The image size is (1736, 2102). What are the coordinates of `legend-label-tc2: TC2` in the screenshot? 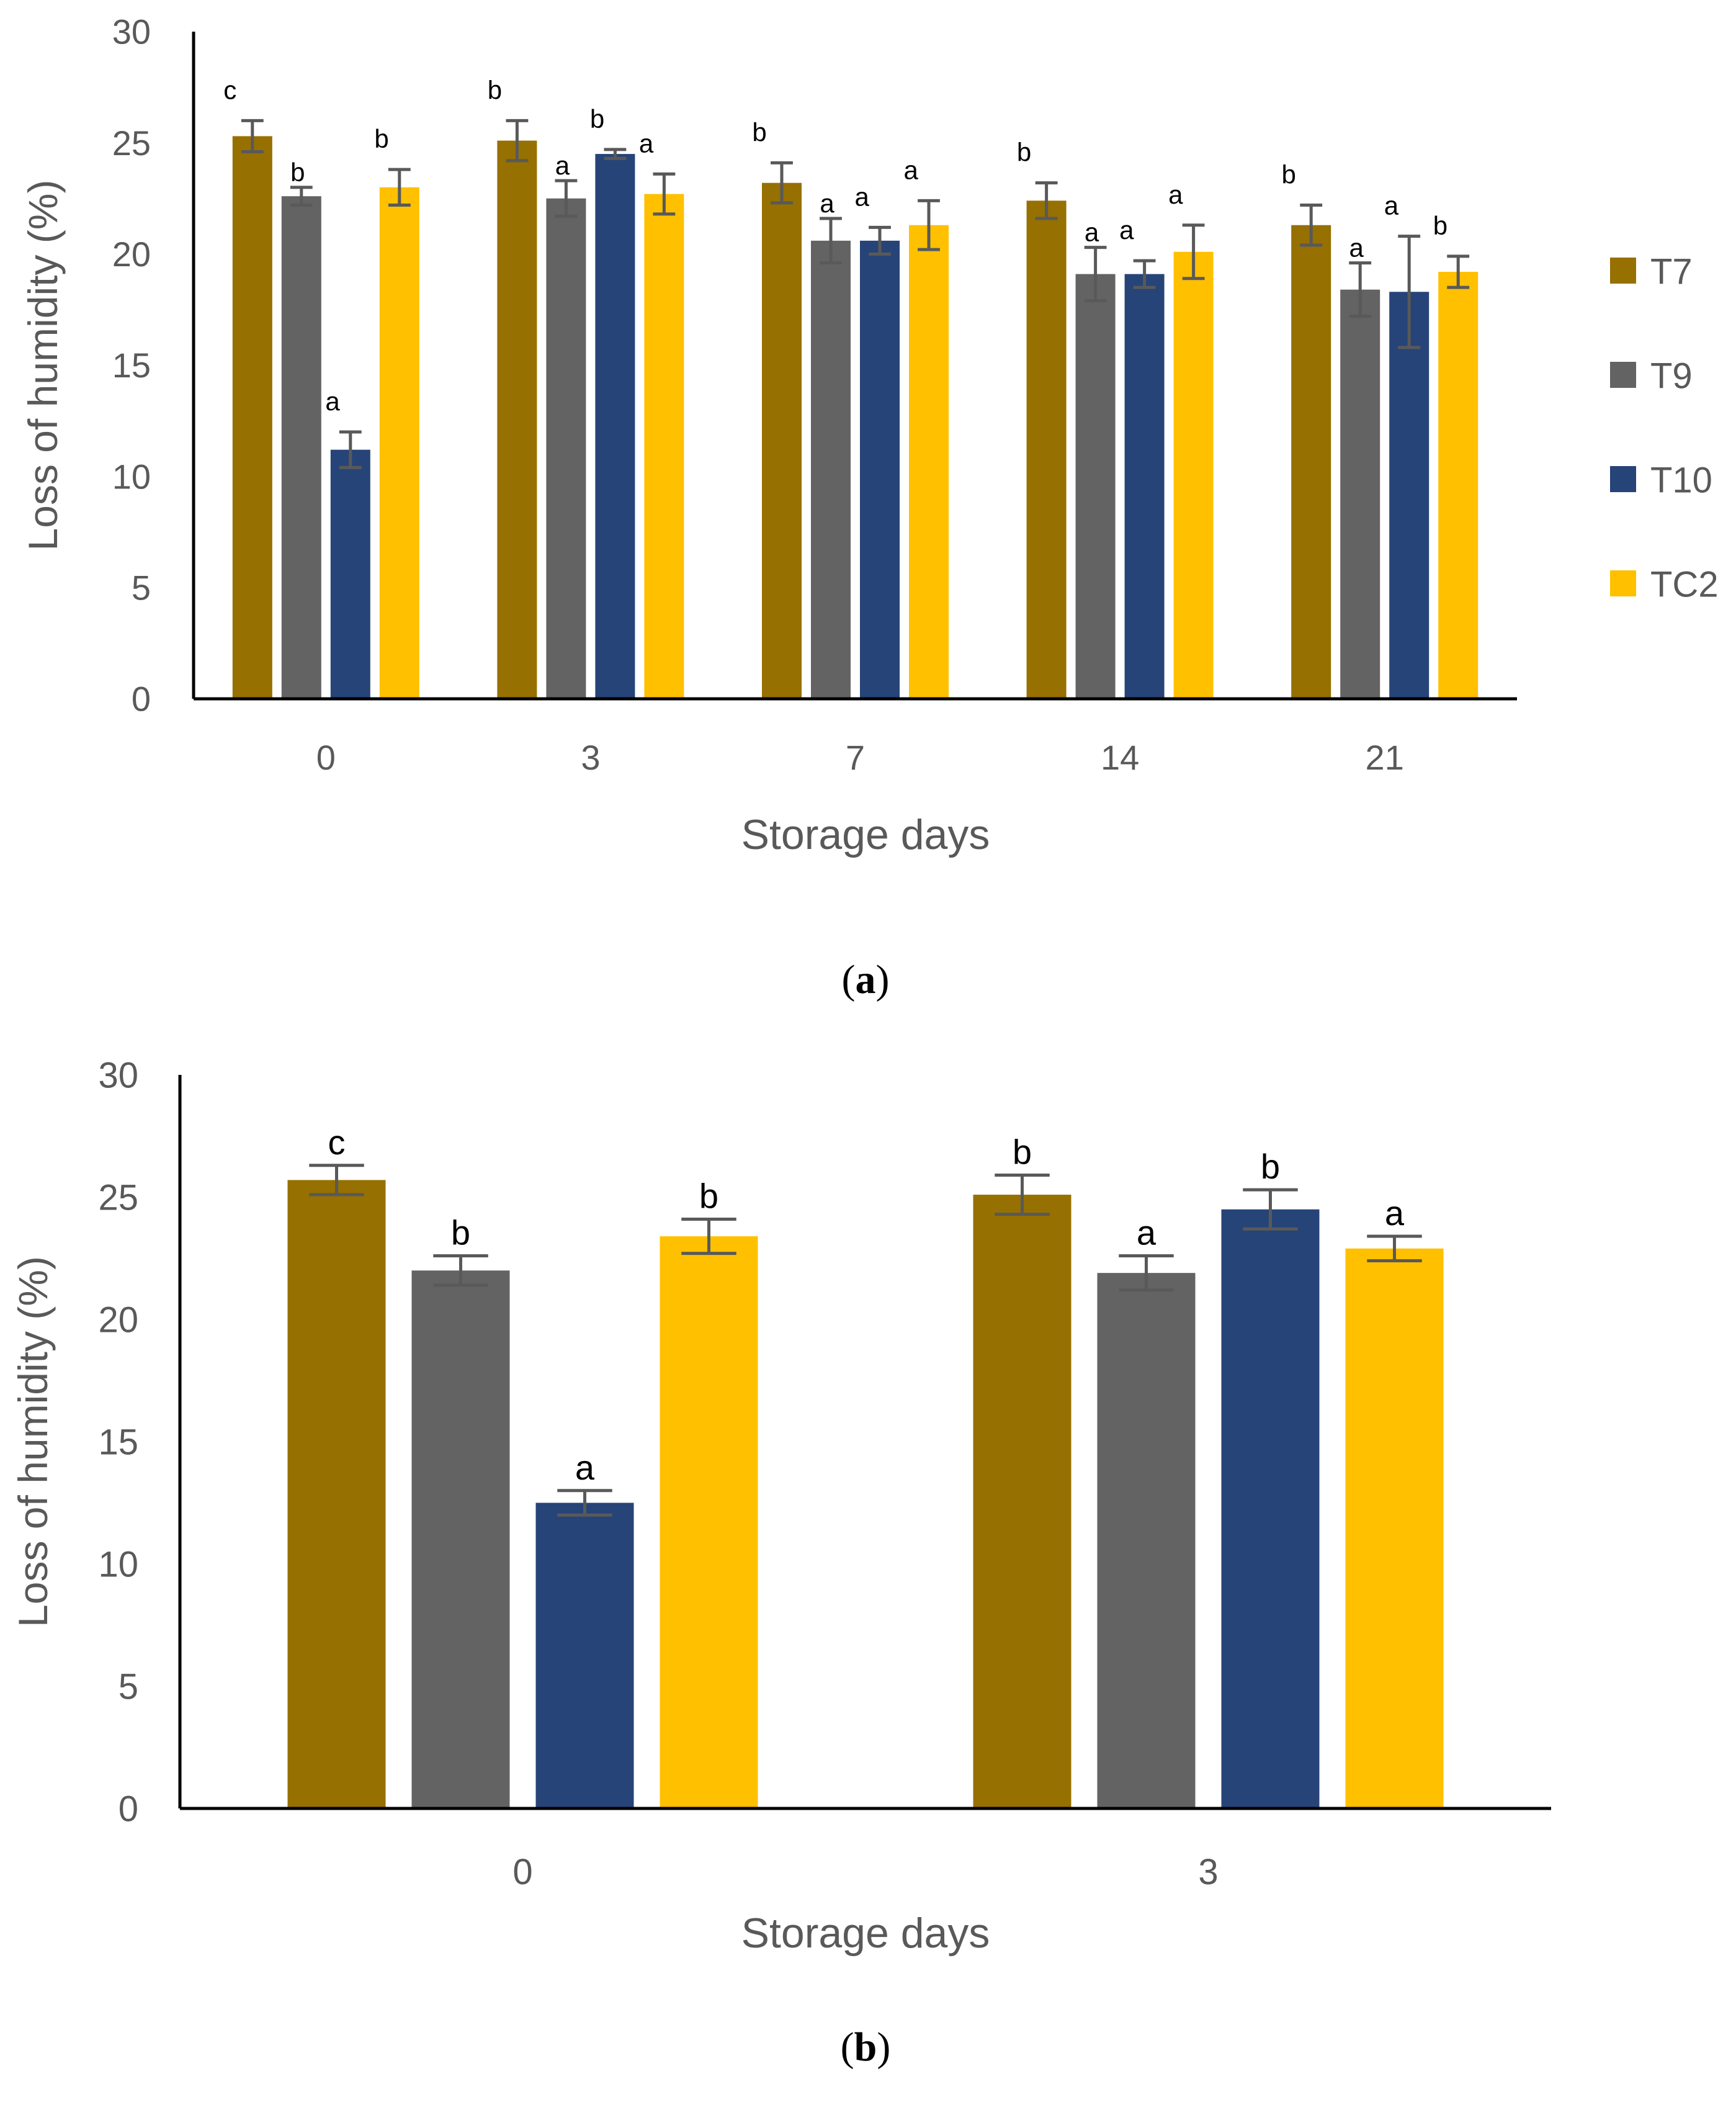 It's located at (1684, 584).